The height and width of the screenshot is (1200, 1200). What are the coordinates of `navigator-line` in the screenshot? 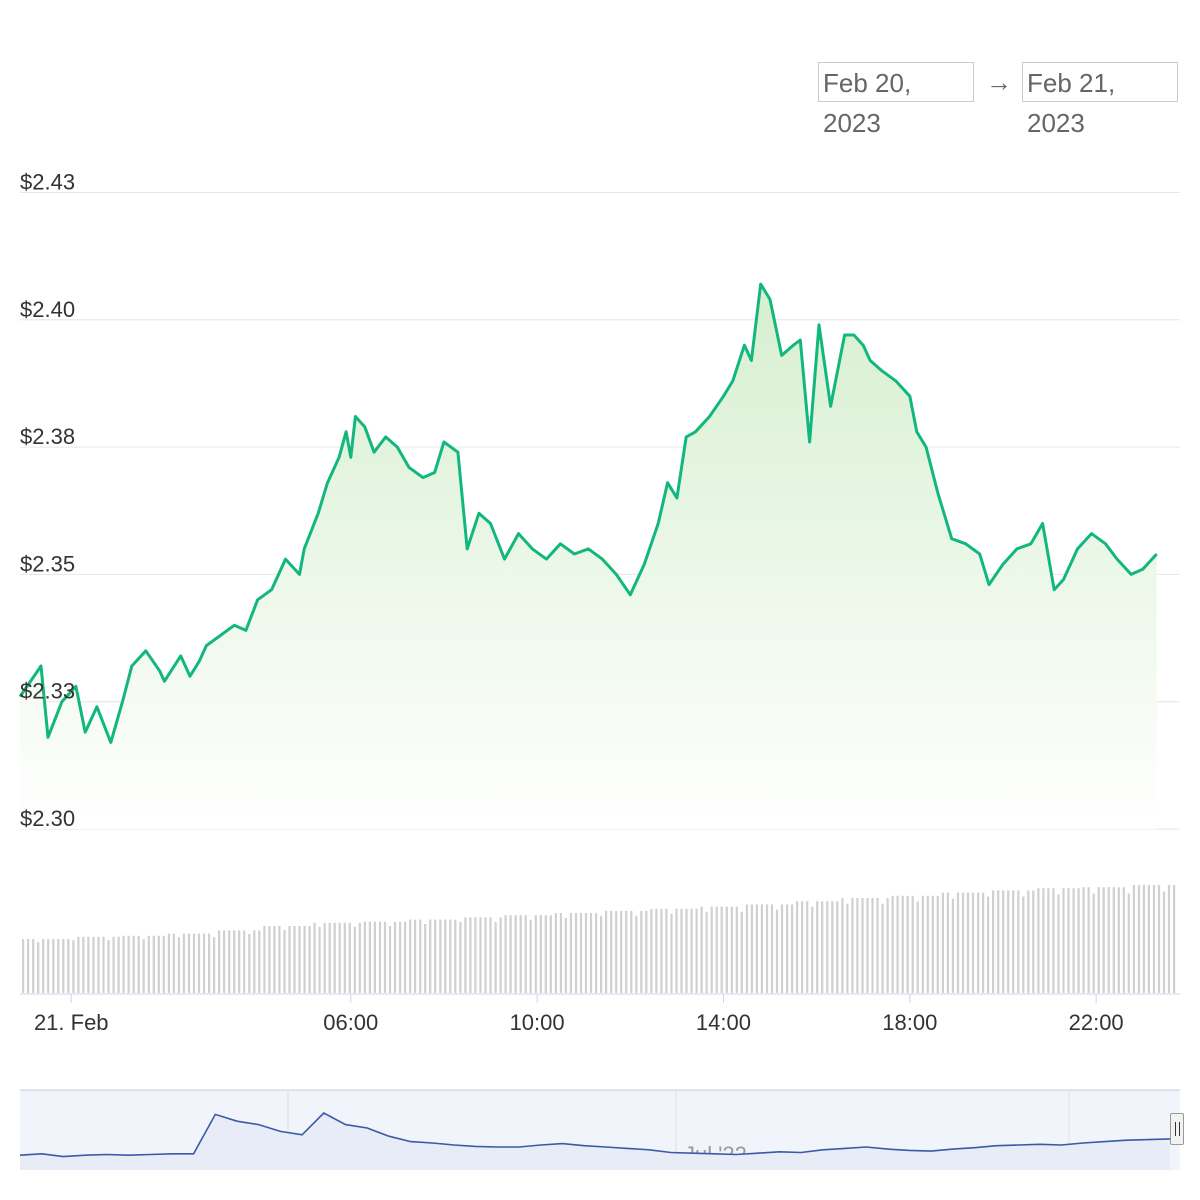 It's located at (595, 1135).